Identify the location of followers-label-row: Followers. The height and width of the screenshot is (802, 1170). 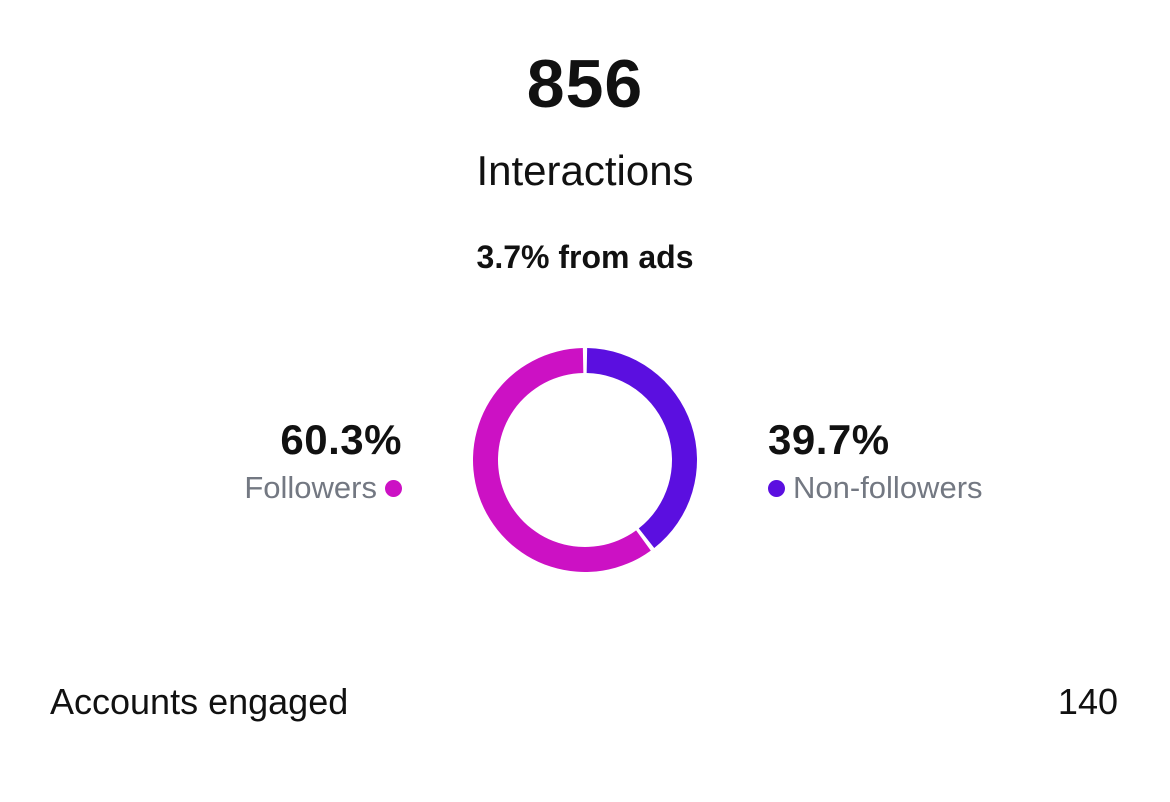
(323, 488).